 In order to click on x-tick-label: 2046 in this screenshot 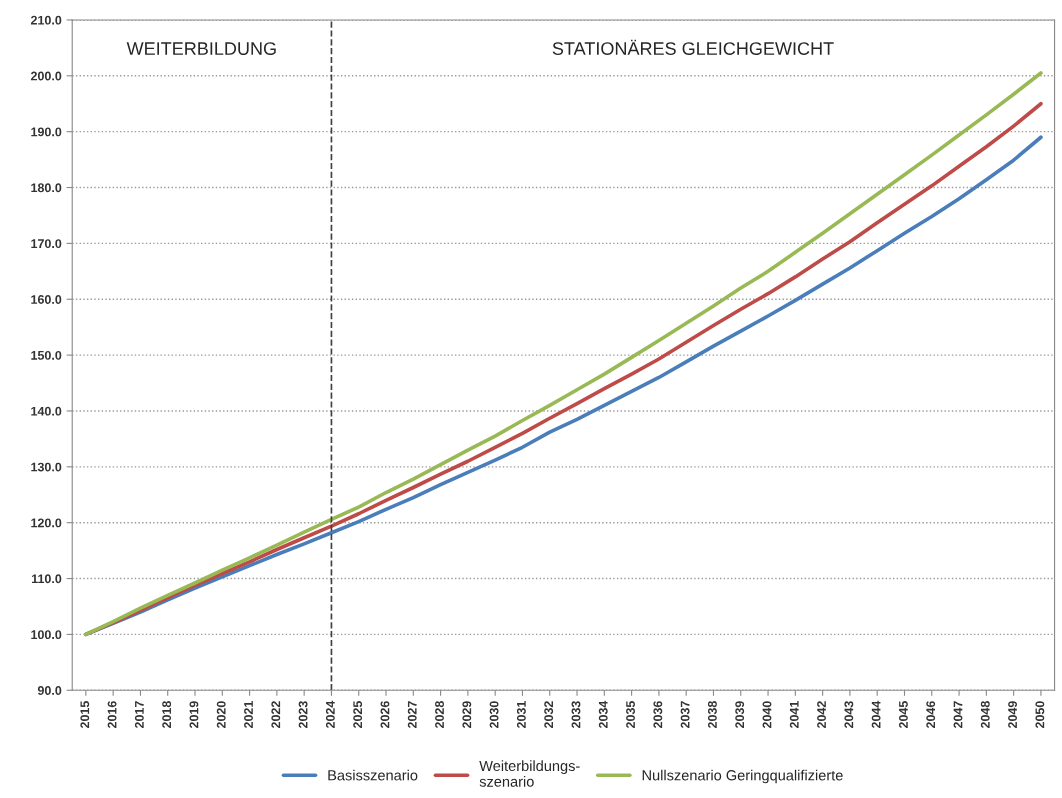, I will do `click(931, 715)`.